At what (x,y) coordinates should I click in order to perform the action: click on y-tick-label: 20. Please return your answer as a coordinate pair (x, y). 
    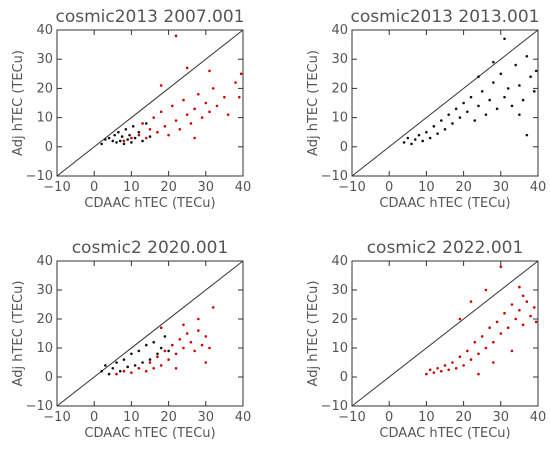
    Looking at the image, I should click on (44, 88).